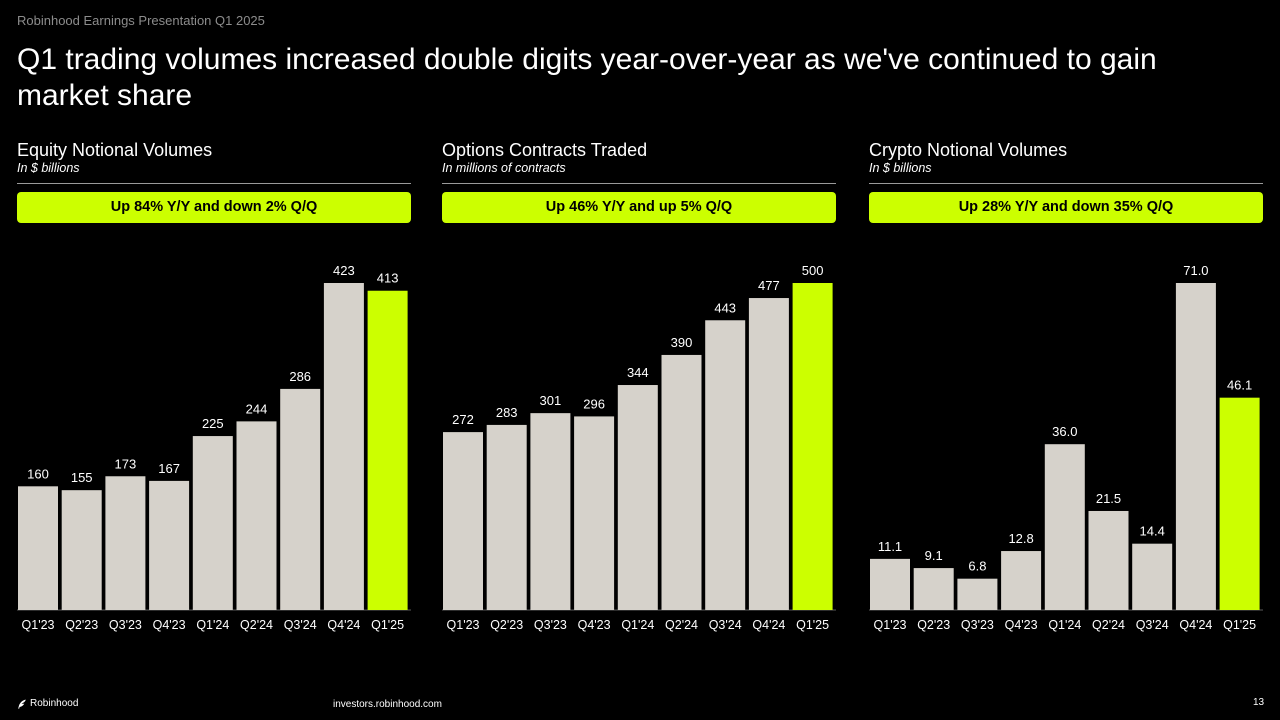 The height and width of the screenshot is (720, 1280). Describe the element at coordinates (504, 168) in the screenshot. I see `panel-subtitle: In millions of contracts` at that location.